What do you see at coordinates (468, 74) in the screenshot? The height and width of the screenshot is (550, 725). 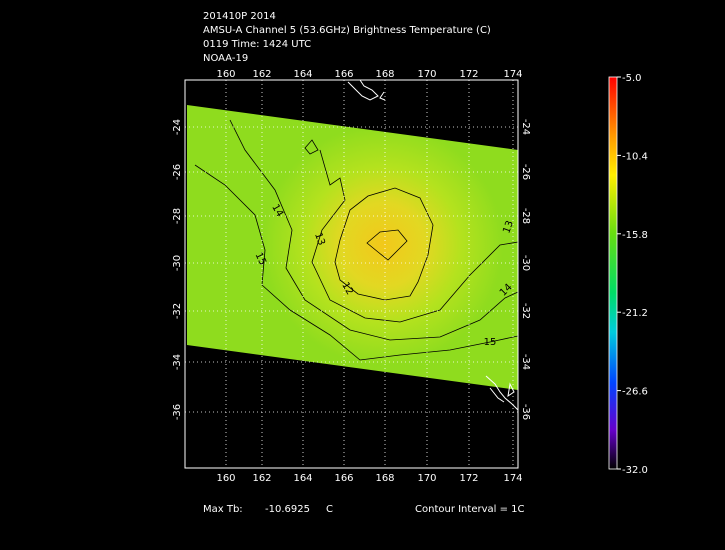 I see `lon-label-top: 172` at bounding box center [468, 74].